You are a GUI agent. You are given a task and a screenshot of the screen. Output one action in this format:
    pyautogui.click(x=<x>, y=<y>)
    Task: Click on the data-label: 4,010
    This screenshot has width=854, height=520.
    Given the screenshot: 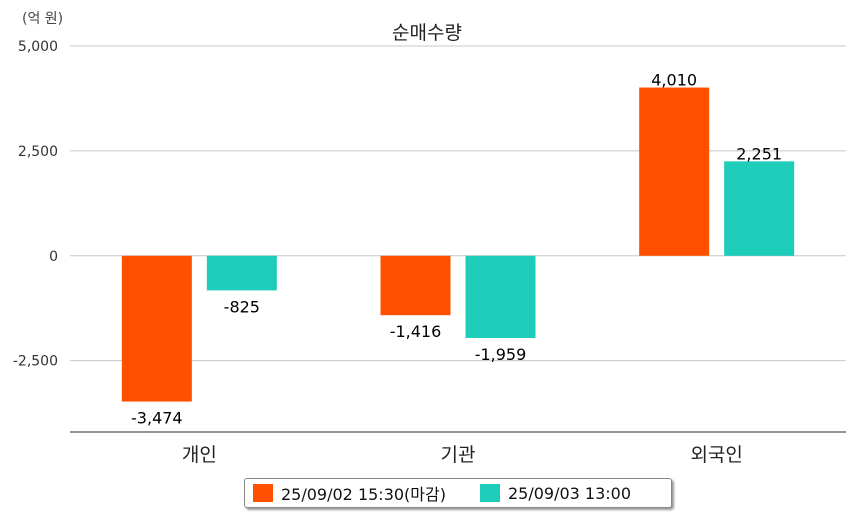 What is the action you would take?
    pyautogui.click(x=674, y=80)
    